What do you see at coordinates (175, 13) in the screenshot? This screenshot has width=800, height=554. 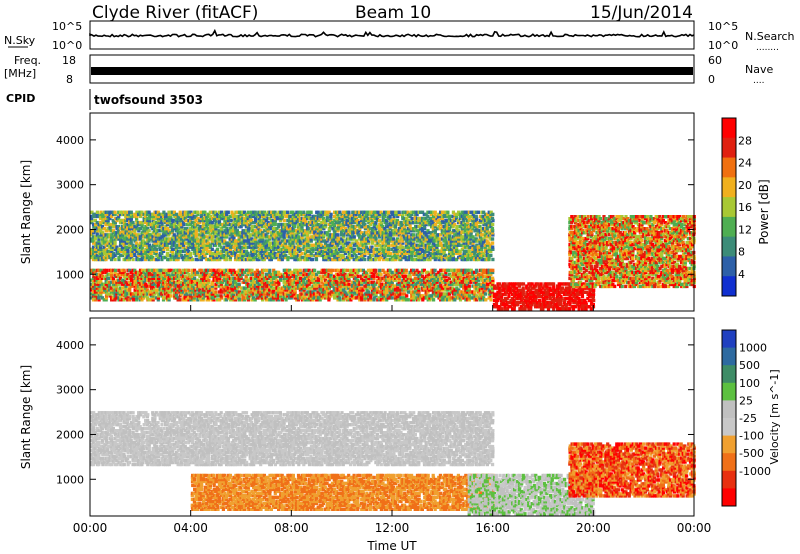 I see `station-title: Clyde River (fitACF)` at bounding box center [175, 13].